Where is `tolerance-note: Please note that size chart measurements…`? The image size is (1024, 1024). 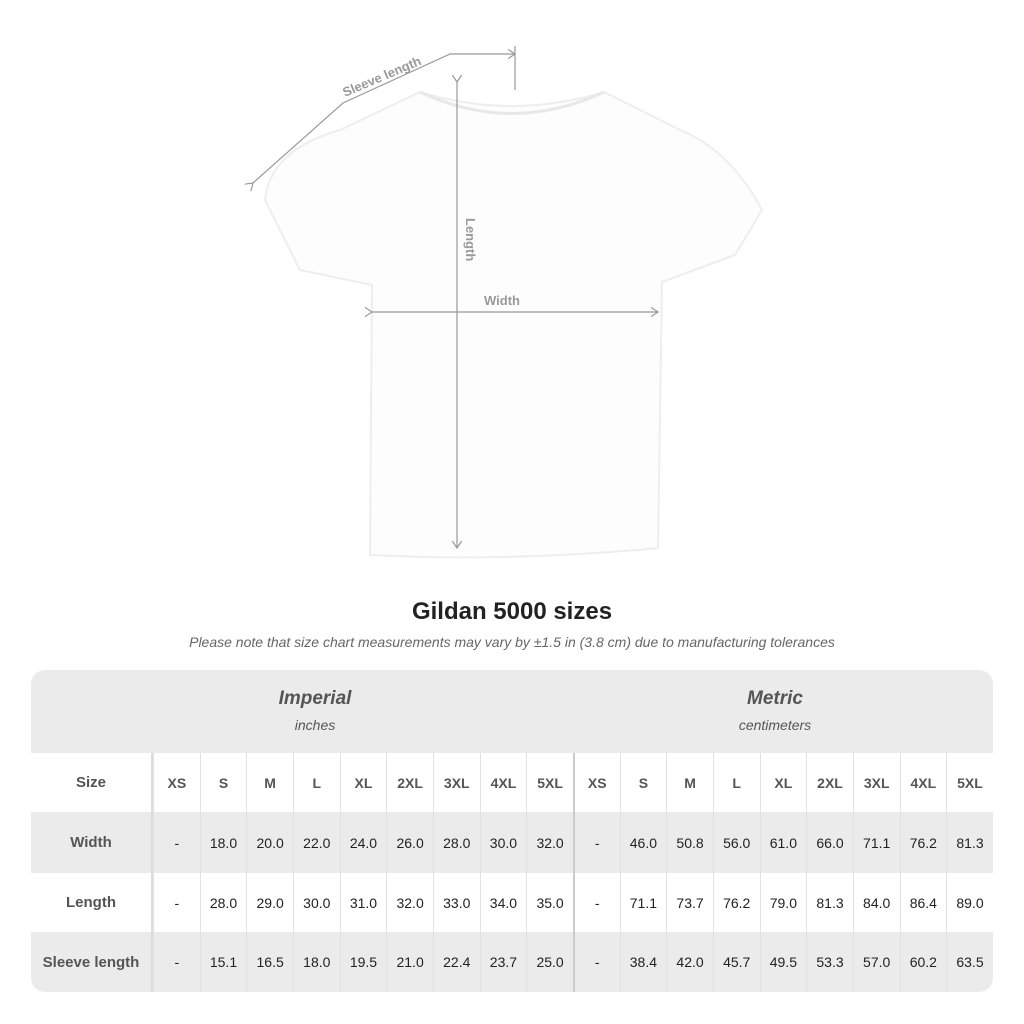 tolerance-note: Please note that size chart measurements… is located at coordinates (512, 642).